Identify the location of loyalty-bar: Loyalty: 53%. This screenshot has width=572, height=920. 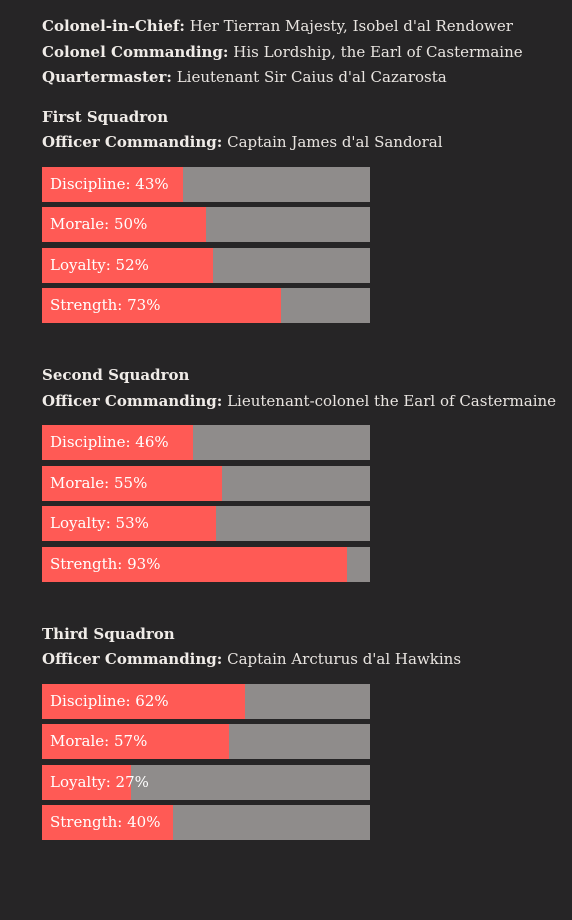
(206, 523).